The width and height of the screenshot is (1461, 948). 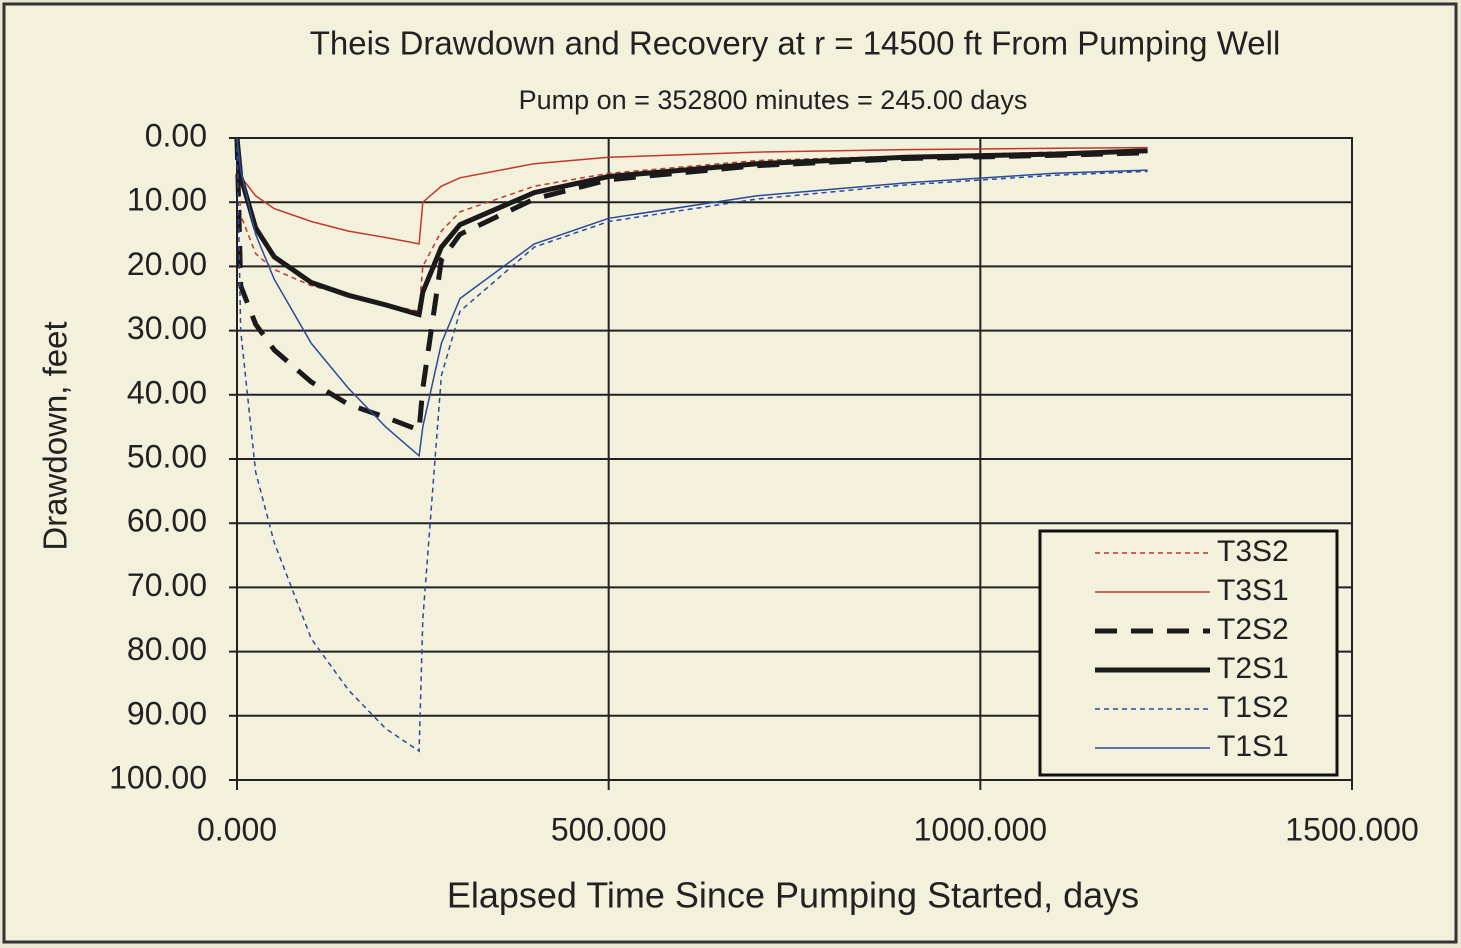 What do you see at coordinates (55, 435) in the screenshot?
I see `y-axis-label: Drawdown, feet` at bounding box center [55, 435].